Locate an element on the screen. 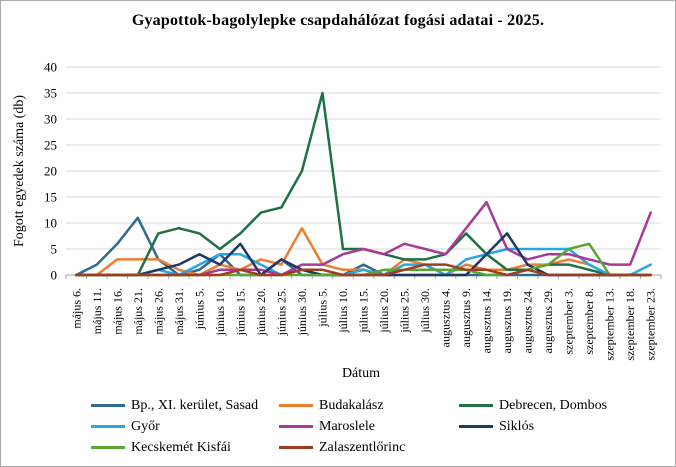 This screenshot has width=676, height=467. y-axis-title: Fogott egyedek száma (db) is located at coordinates (19, 171).